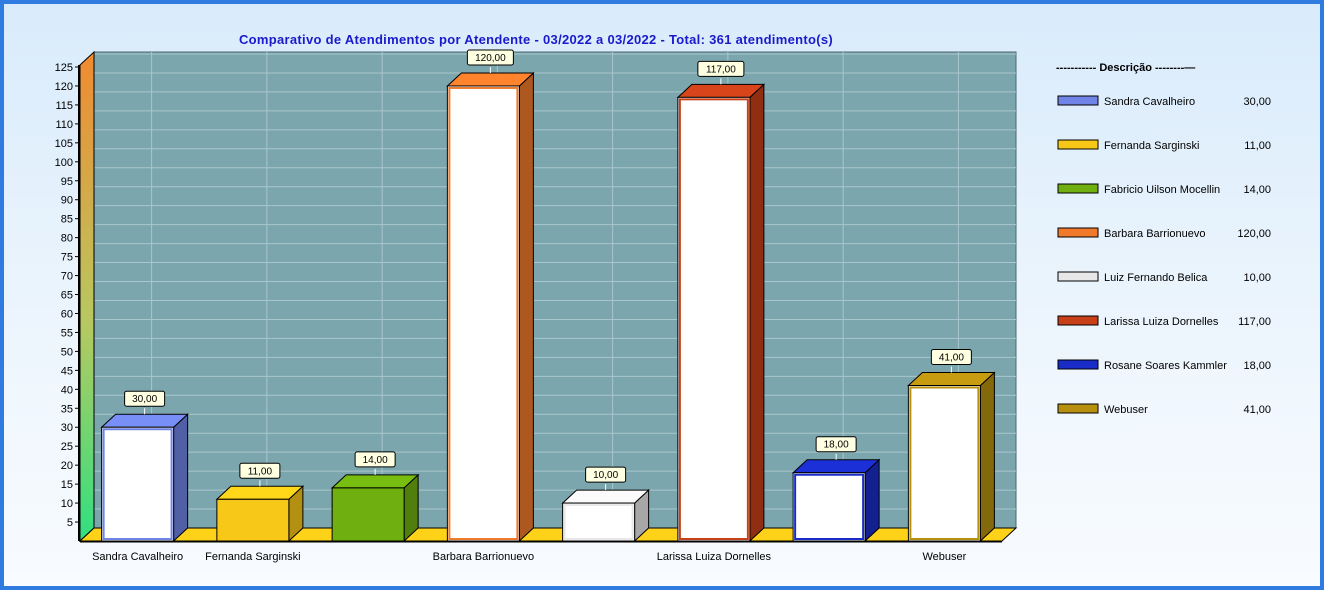 The height and width of the screenshot is (604, 1332). Describe the element at coordinates (67, 314) in the screenshot. I see `y-tick-label: 60` at that location.